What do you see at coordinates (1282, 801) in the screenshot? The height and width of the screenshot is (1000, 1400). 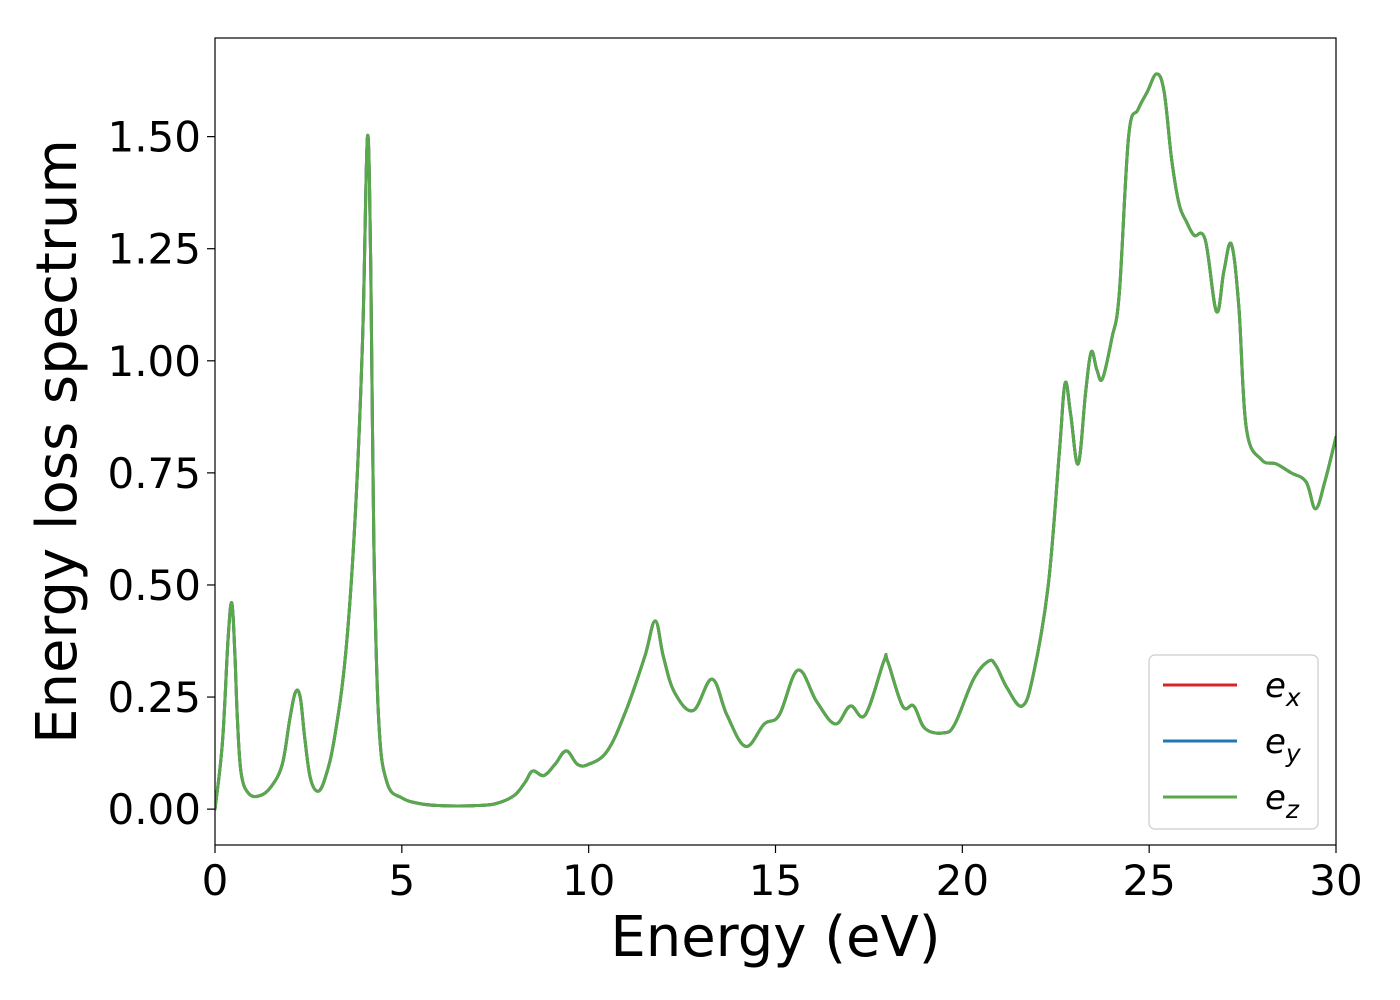 I see `legend-label-z: ez` at bounding box center [1282, 801].